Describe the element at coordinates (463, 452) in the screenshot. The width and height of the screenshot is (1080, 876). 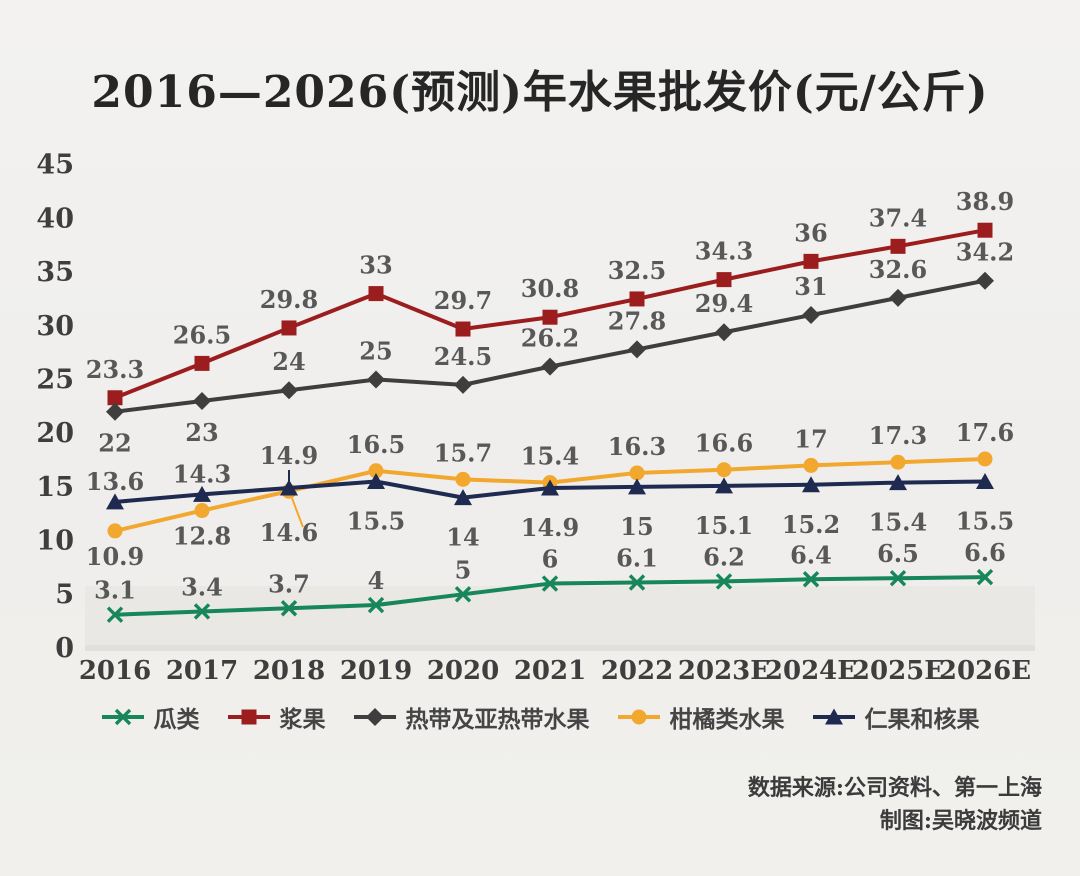
I see `data-label-citrus: 15.7` at that location.